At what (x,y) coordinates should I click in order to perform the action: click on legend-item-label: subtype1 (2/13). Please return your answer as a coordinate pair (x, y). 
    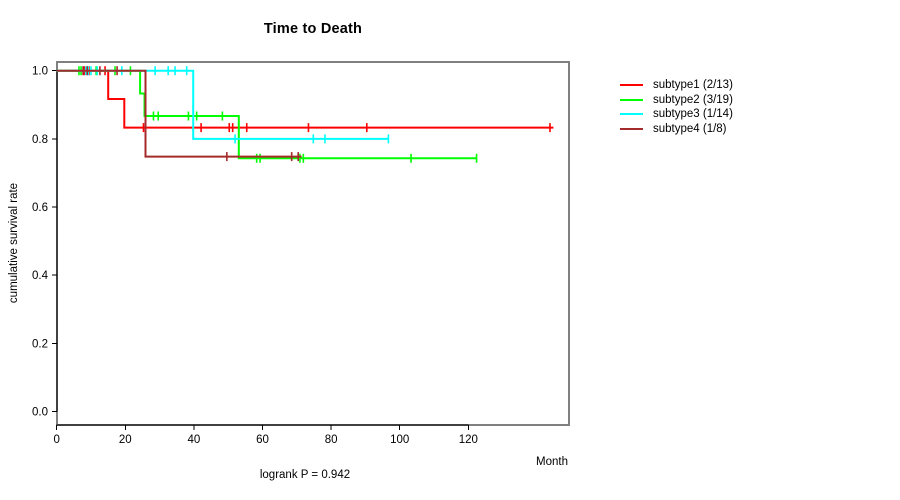
    Looking at the image, I should click on (693, 85).